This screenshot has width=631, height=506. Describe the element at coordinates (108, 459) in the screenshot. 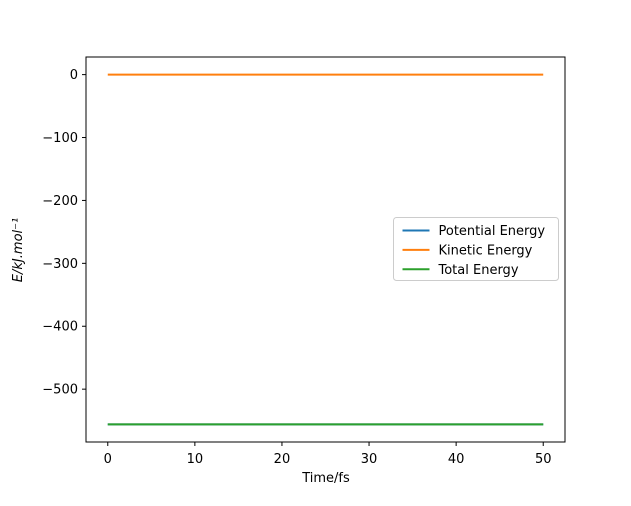

I see `x-tick-label: 0` at that location.